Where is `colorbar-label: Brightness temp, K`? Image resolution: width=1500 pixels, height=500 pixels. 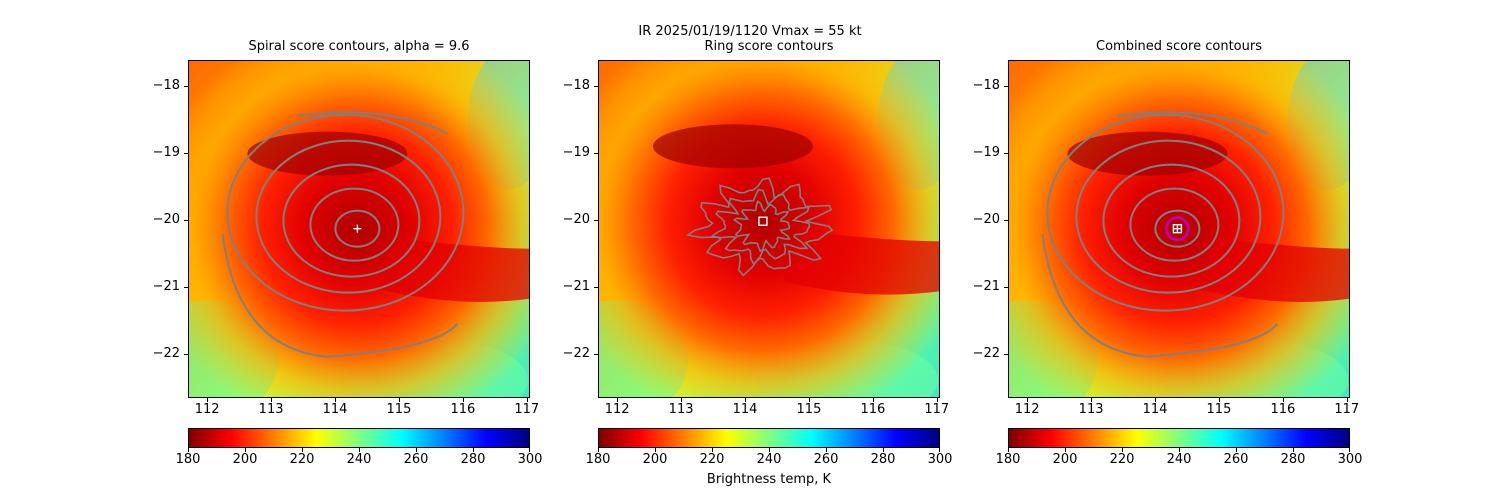
colorbar-label: Brightness temp, K is located at coordinates (769, 479).